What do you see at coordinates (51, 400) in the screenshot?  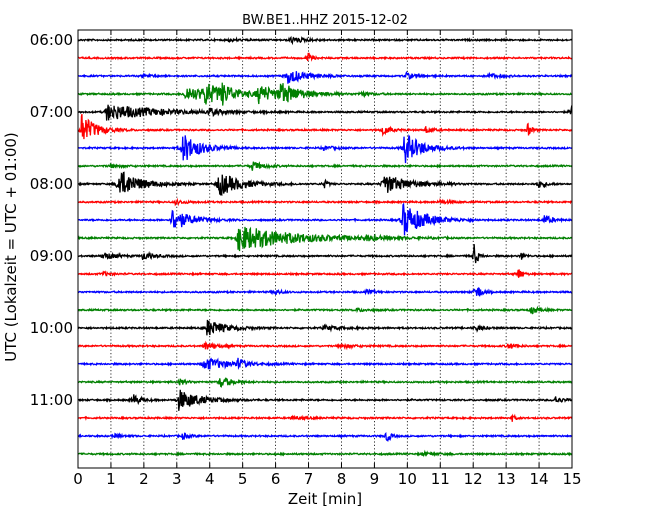 I see `y-tick-label: 11:00` at bounding box center [51, 400].